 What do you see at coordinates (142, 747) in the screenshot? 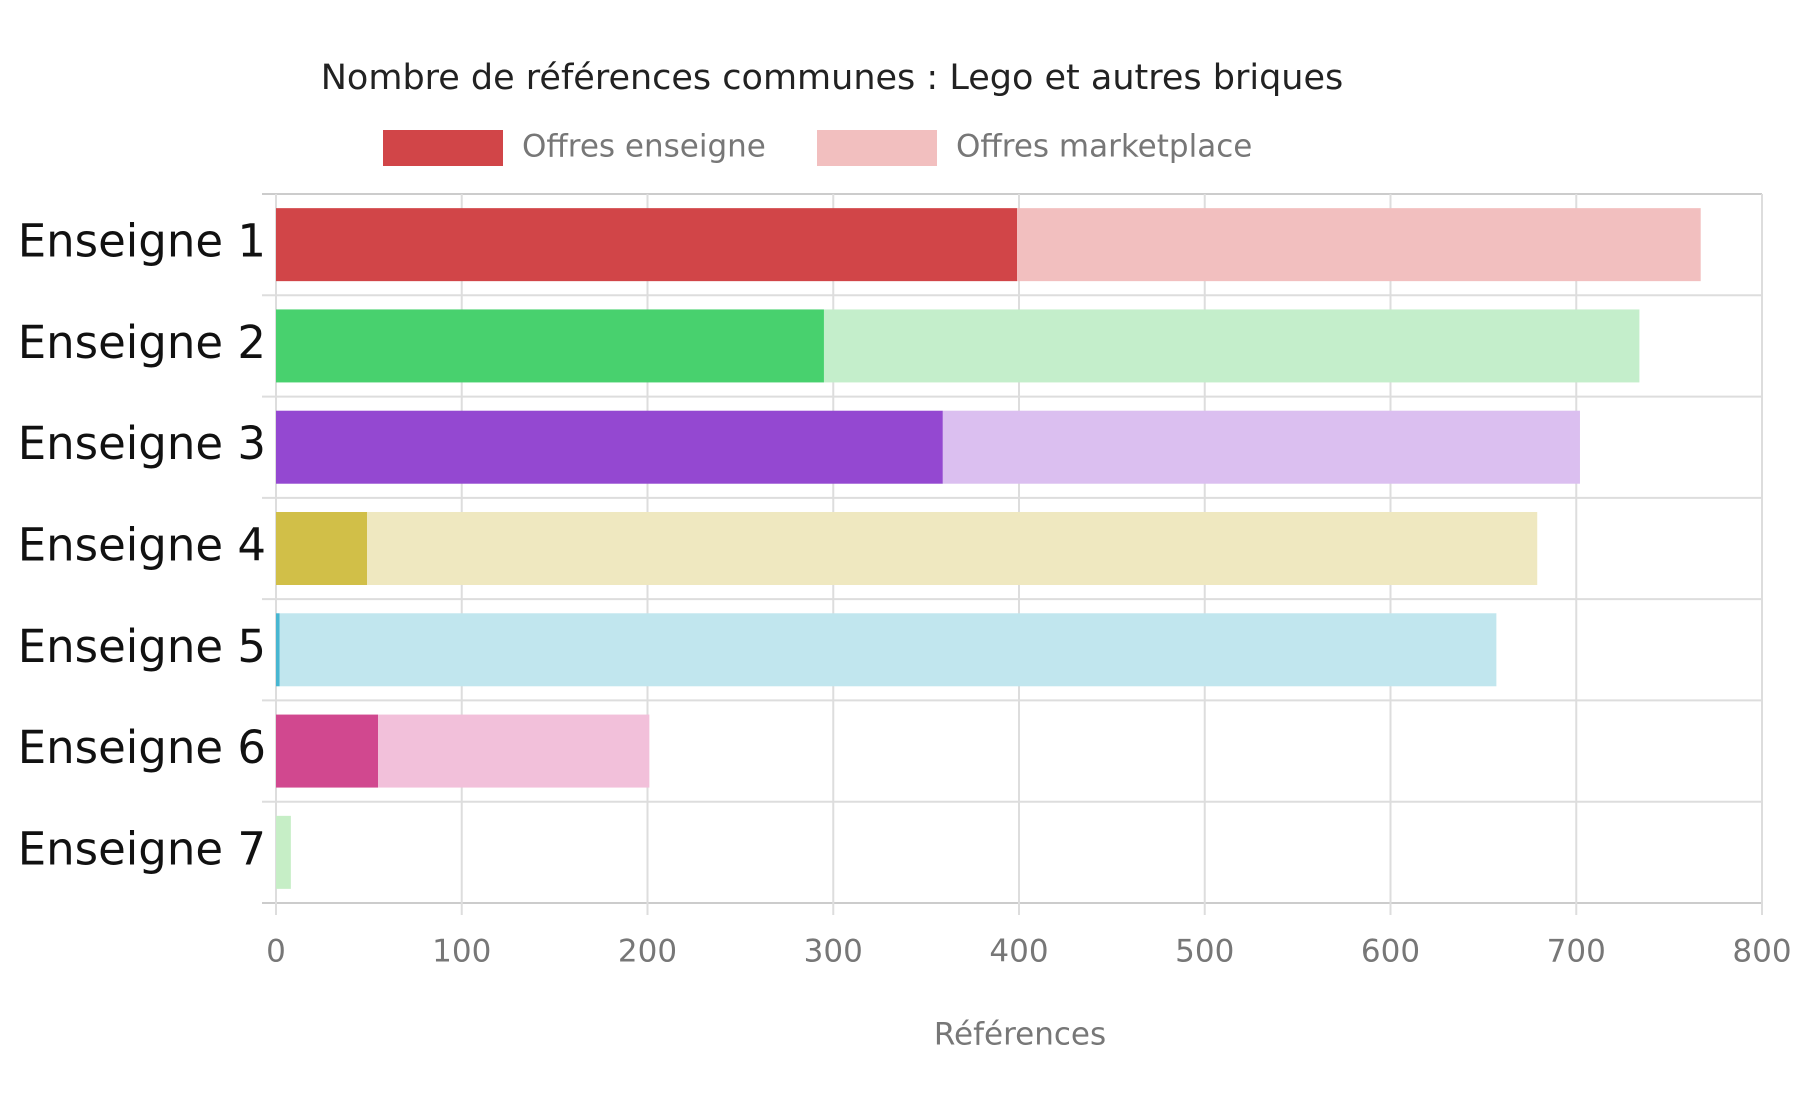
I see `y-tick-label: Enseigne 6` at bounding box center [142, 747].